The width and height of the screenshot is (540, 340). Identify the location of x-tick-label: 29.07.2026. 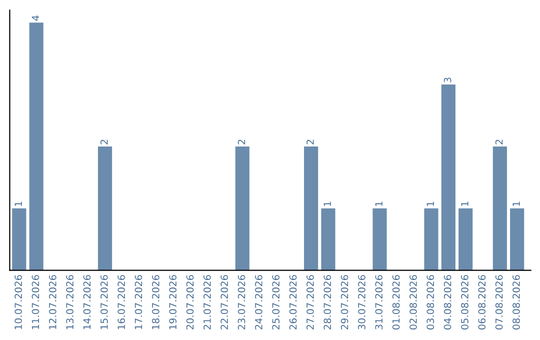
(344, 302).